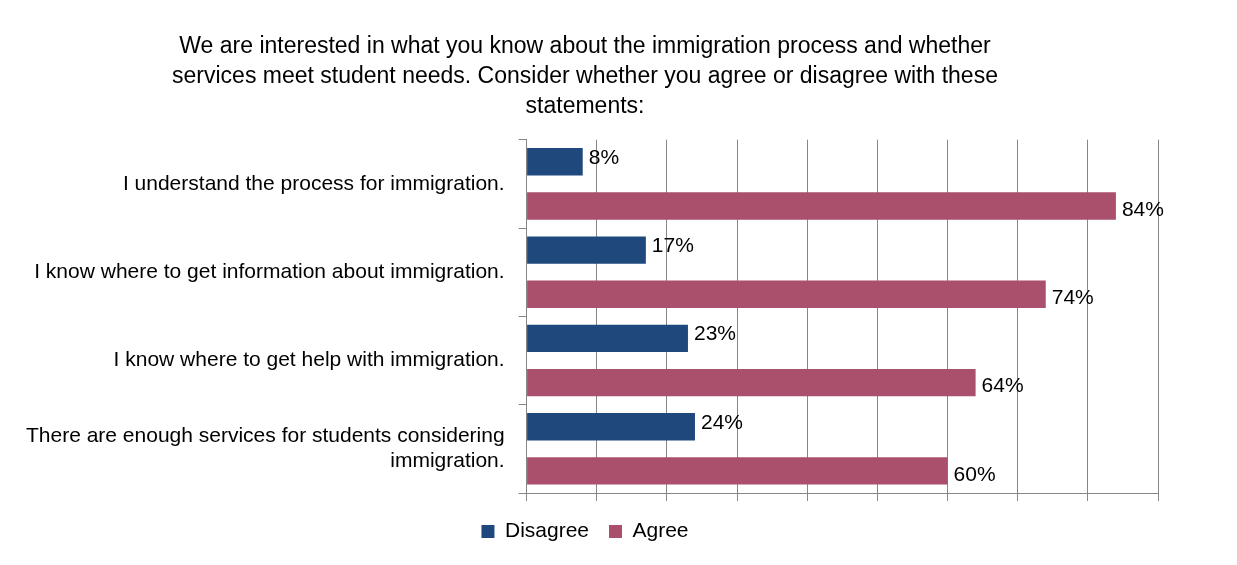 The height and width of the screenshot is (565, 1237). Describe the element at coordinates (265, 447) in the screenshot. I see `y-tick-label: There are enough services for students considering immigration.` at that location.